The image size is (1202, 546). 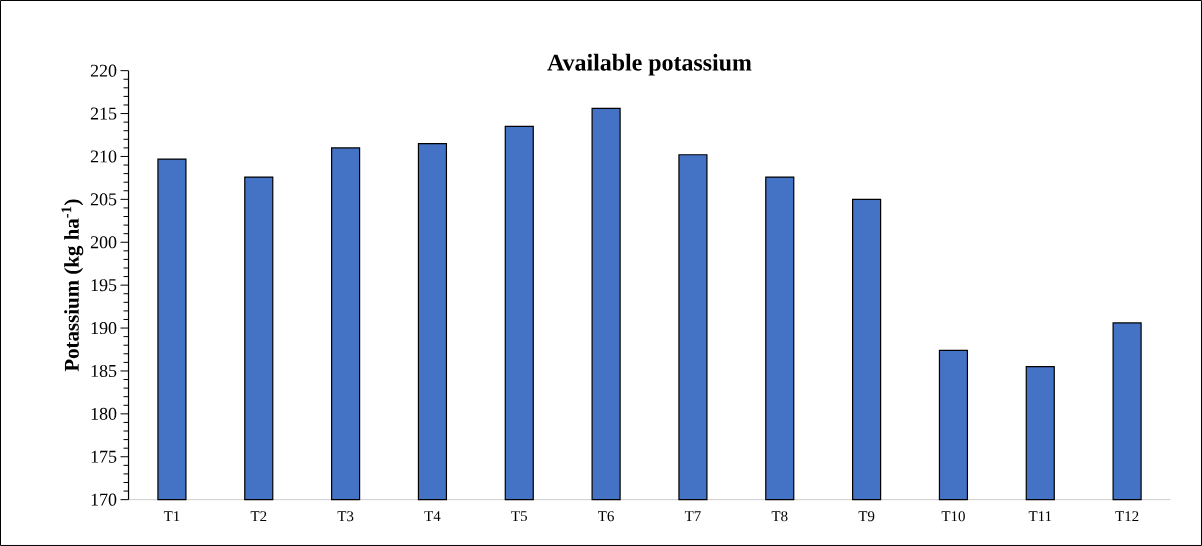 What do you see at coordinates (104, 456) in the screenshot?
I see `y-tick-label: 175` at bounding box center [104, 456].